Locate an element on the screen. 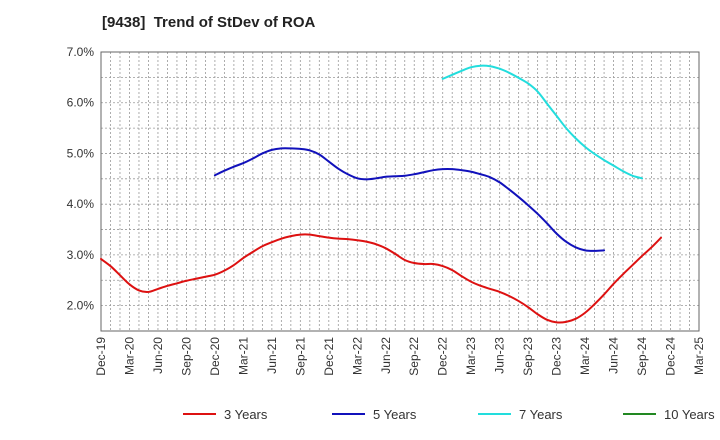 The width and height of the screenshot is (720, 440). x-tick-label: Mar-23 is located at coordinates (471, 356).